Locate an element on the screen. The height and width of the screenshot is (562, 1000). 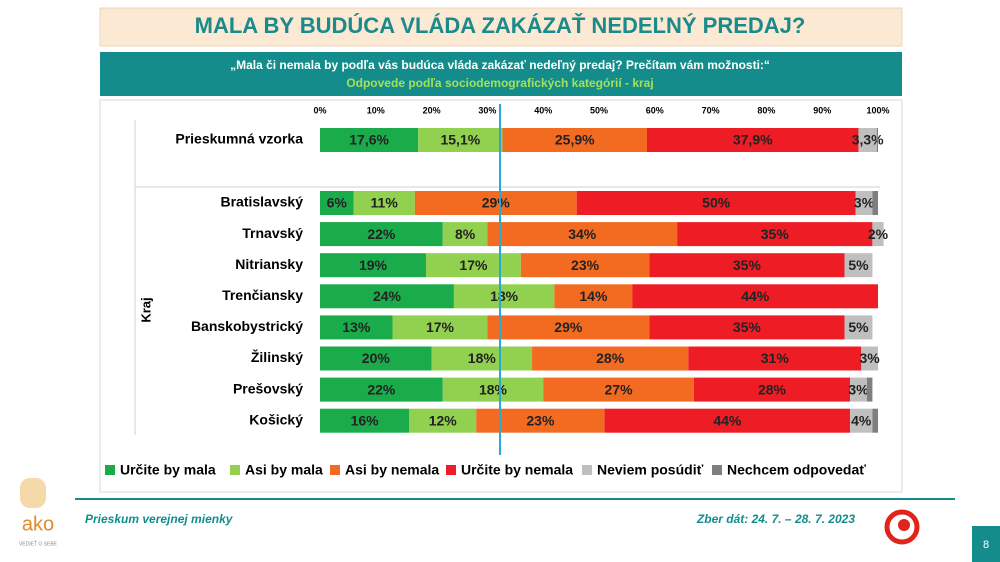
value-label: 4% is located at coordinates (861, 420).